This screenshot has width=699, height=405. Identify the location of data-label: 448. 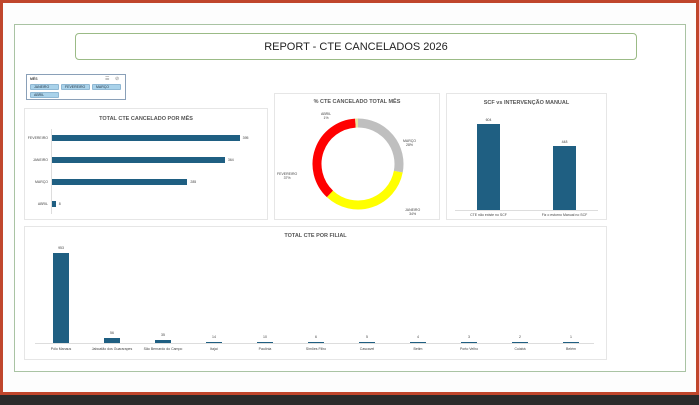
(564, 142).